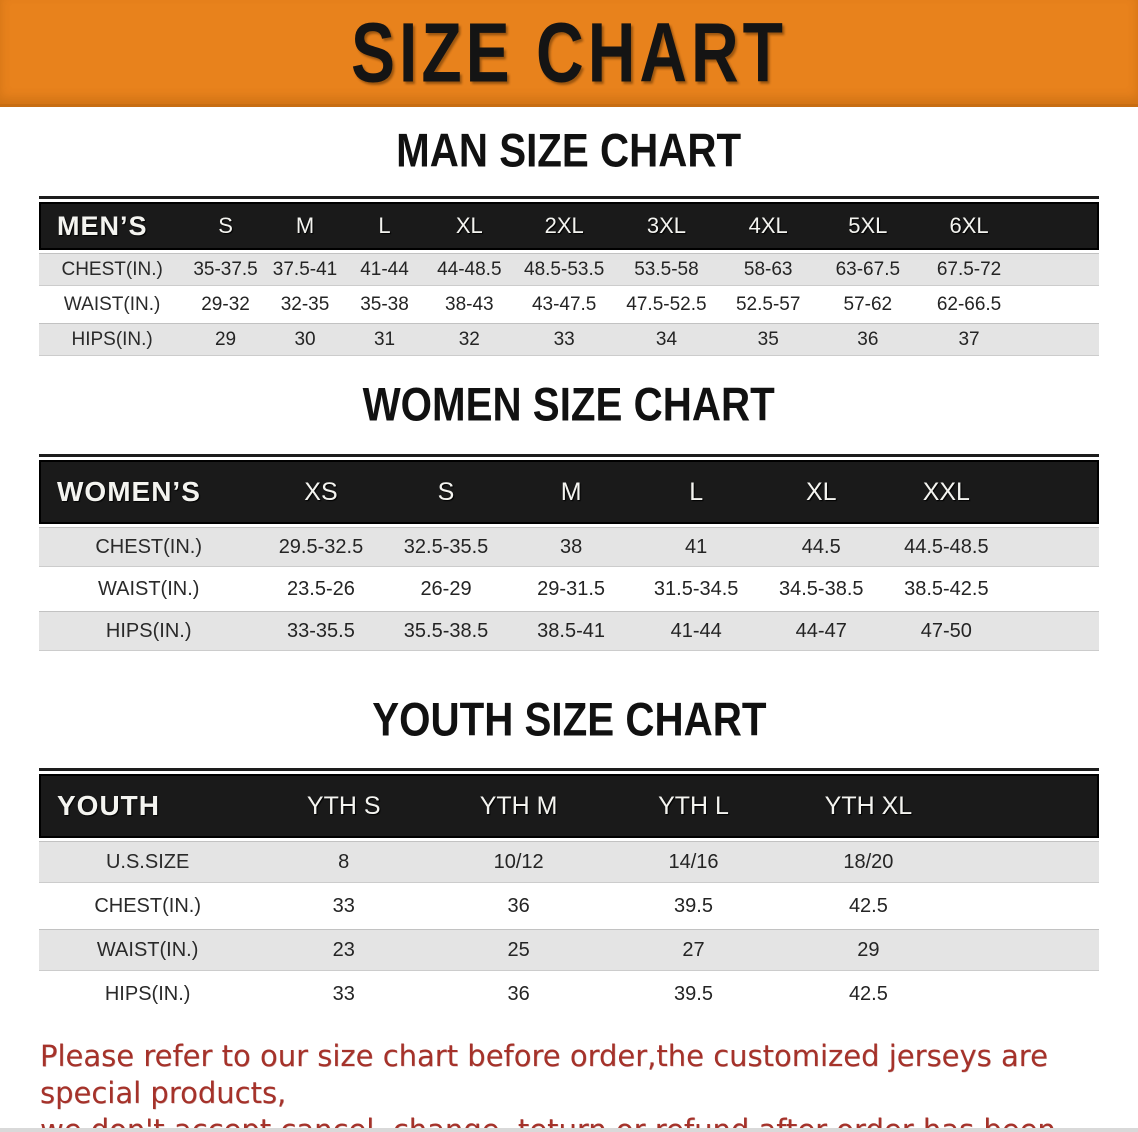  What do you see at coordinates (148, 862) in the screenshot?
I see `youth-row-label: U.S.SIZE` at bounding box center [148, 862].